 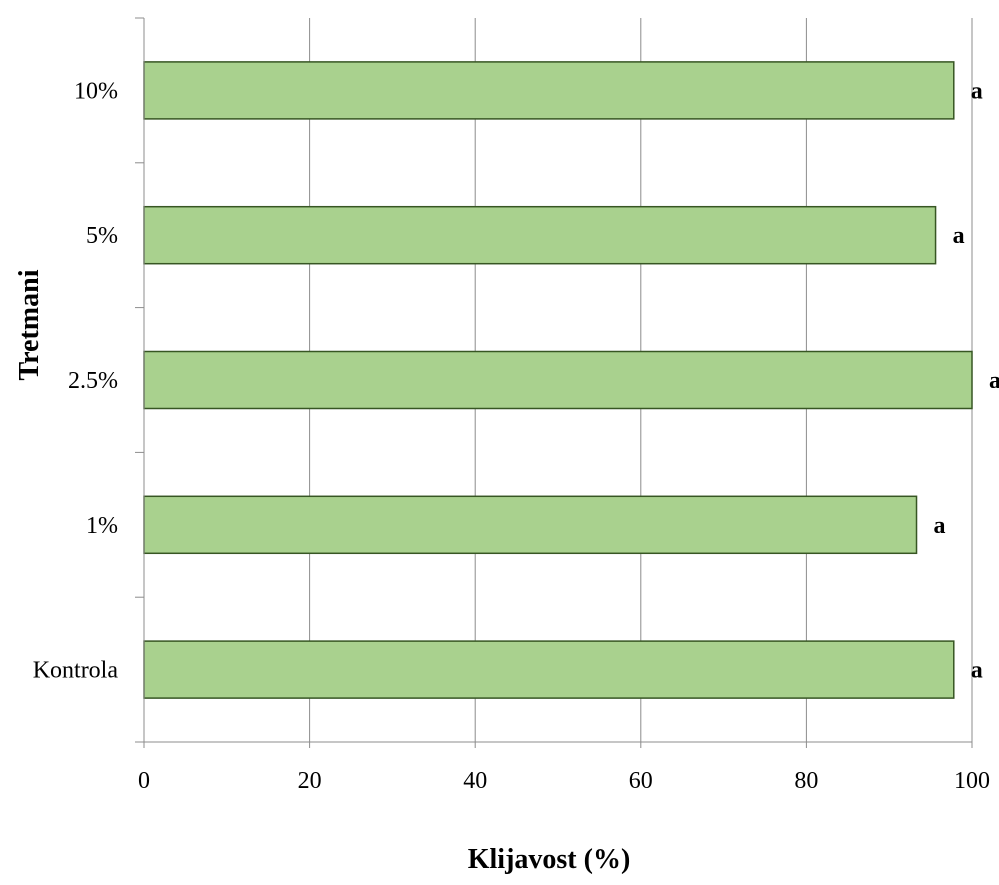 I want to click on y-tick-labels: Kontrola 1% 2.5% 5% 10%, so click(x=76, y=380).